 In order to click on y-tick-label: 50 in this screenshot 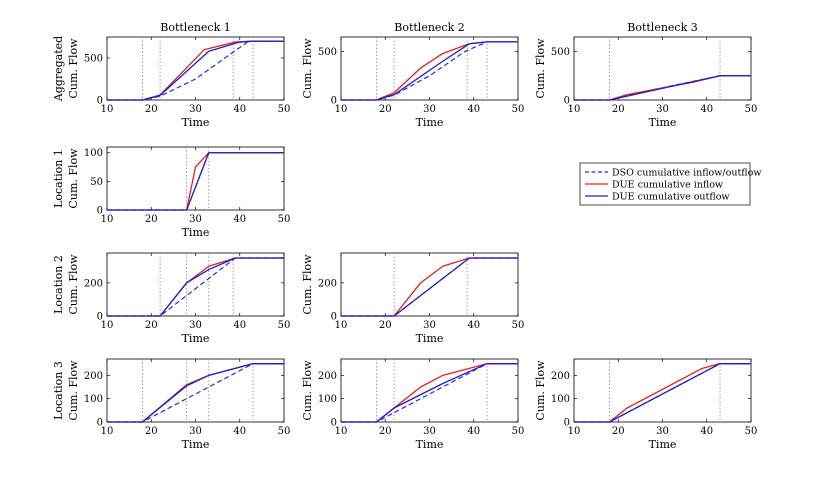, I will do `click(96, 182)`.